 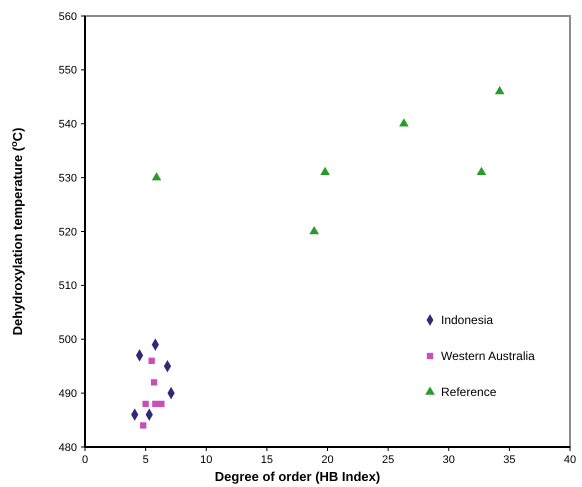 What do you see at coordinates (448, 460) in the screenshot?
I see `x-tick-label: 30` at bounding box center [448, 460].